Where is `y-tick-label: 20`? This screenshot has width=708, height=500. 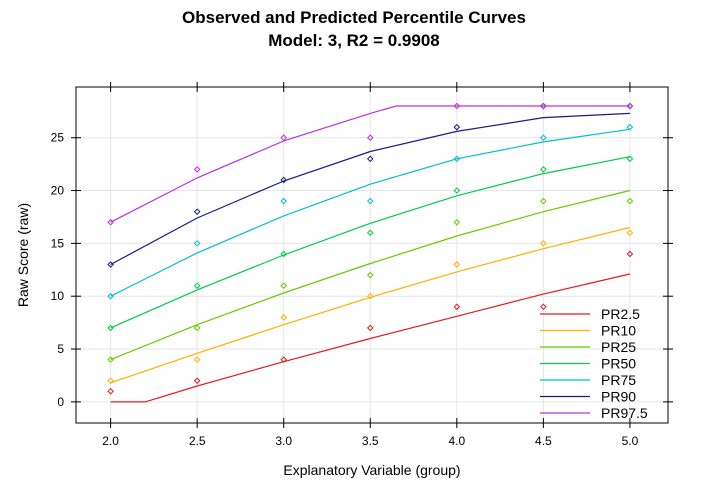
y-tick-label: 20 is located at coordinates (58, 191).